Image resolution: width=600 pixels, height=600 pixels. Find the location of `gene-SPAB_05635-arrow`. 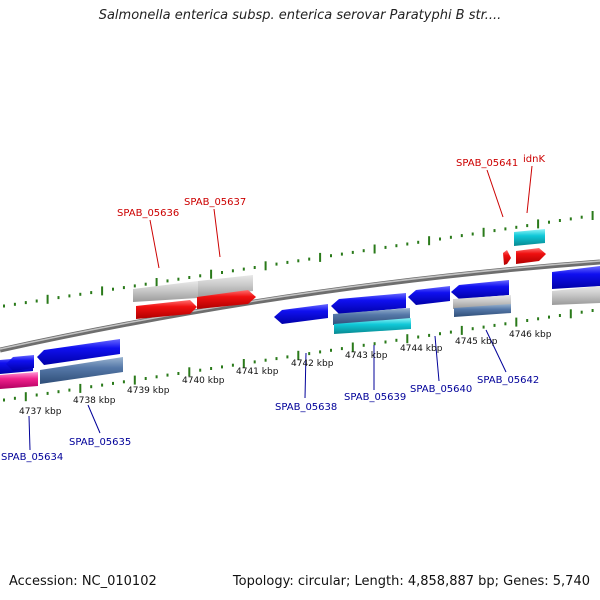

gene-SPAB_05635-arrow is located at coordinates (78, 352).